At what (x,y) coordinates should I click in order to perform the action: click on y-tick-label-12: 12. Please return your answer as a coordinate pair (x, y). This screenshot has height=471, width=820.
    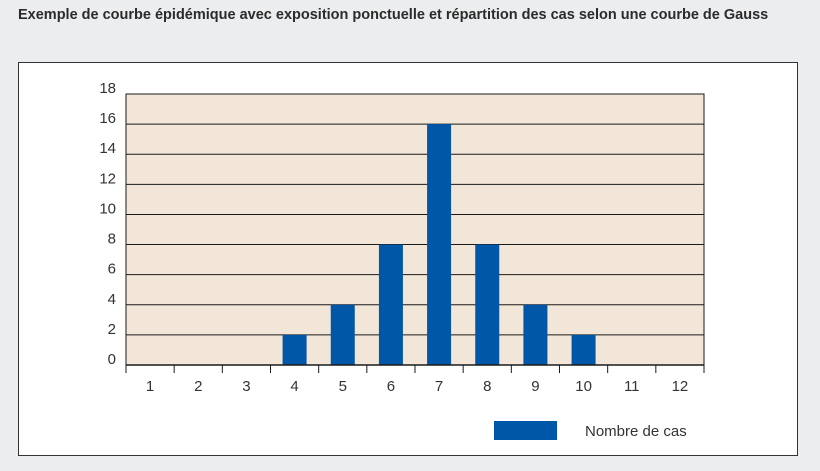
    Looking at the image, I should click on (107, 178).